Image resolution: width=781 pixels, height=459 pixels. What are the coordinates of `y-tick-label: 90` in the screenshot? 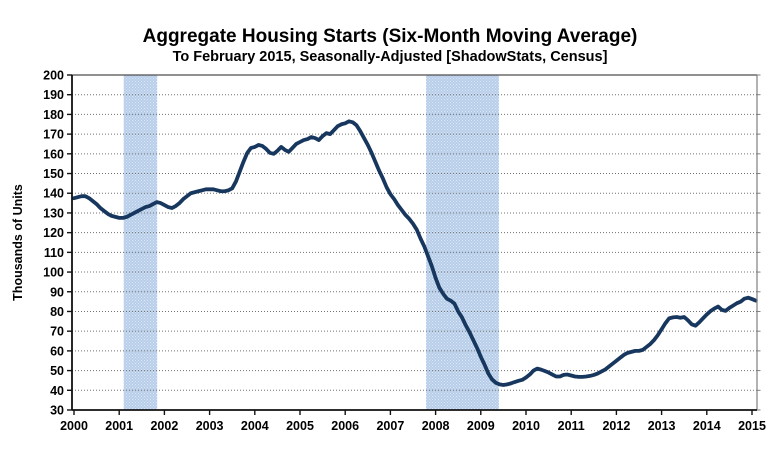 It's located at (57, 292).